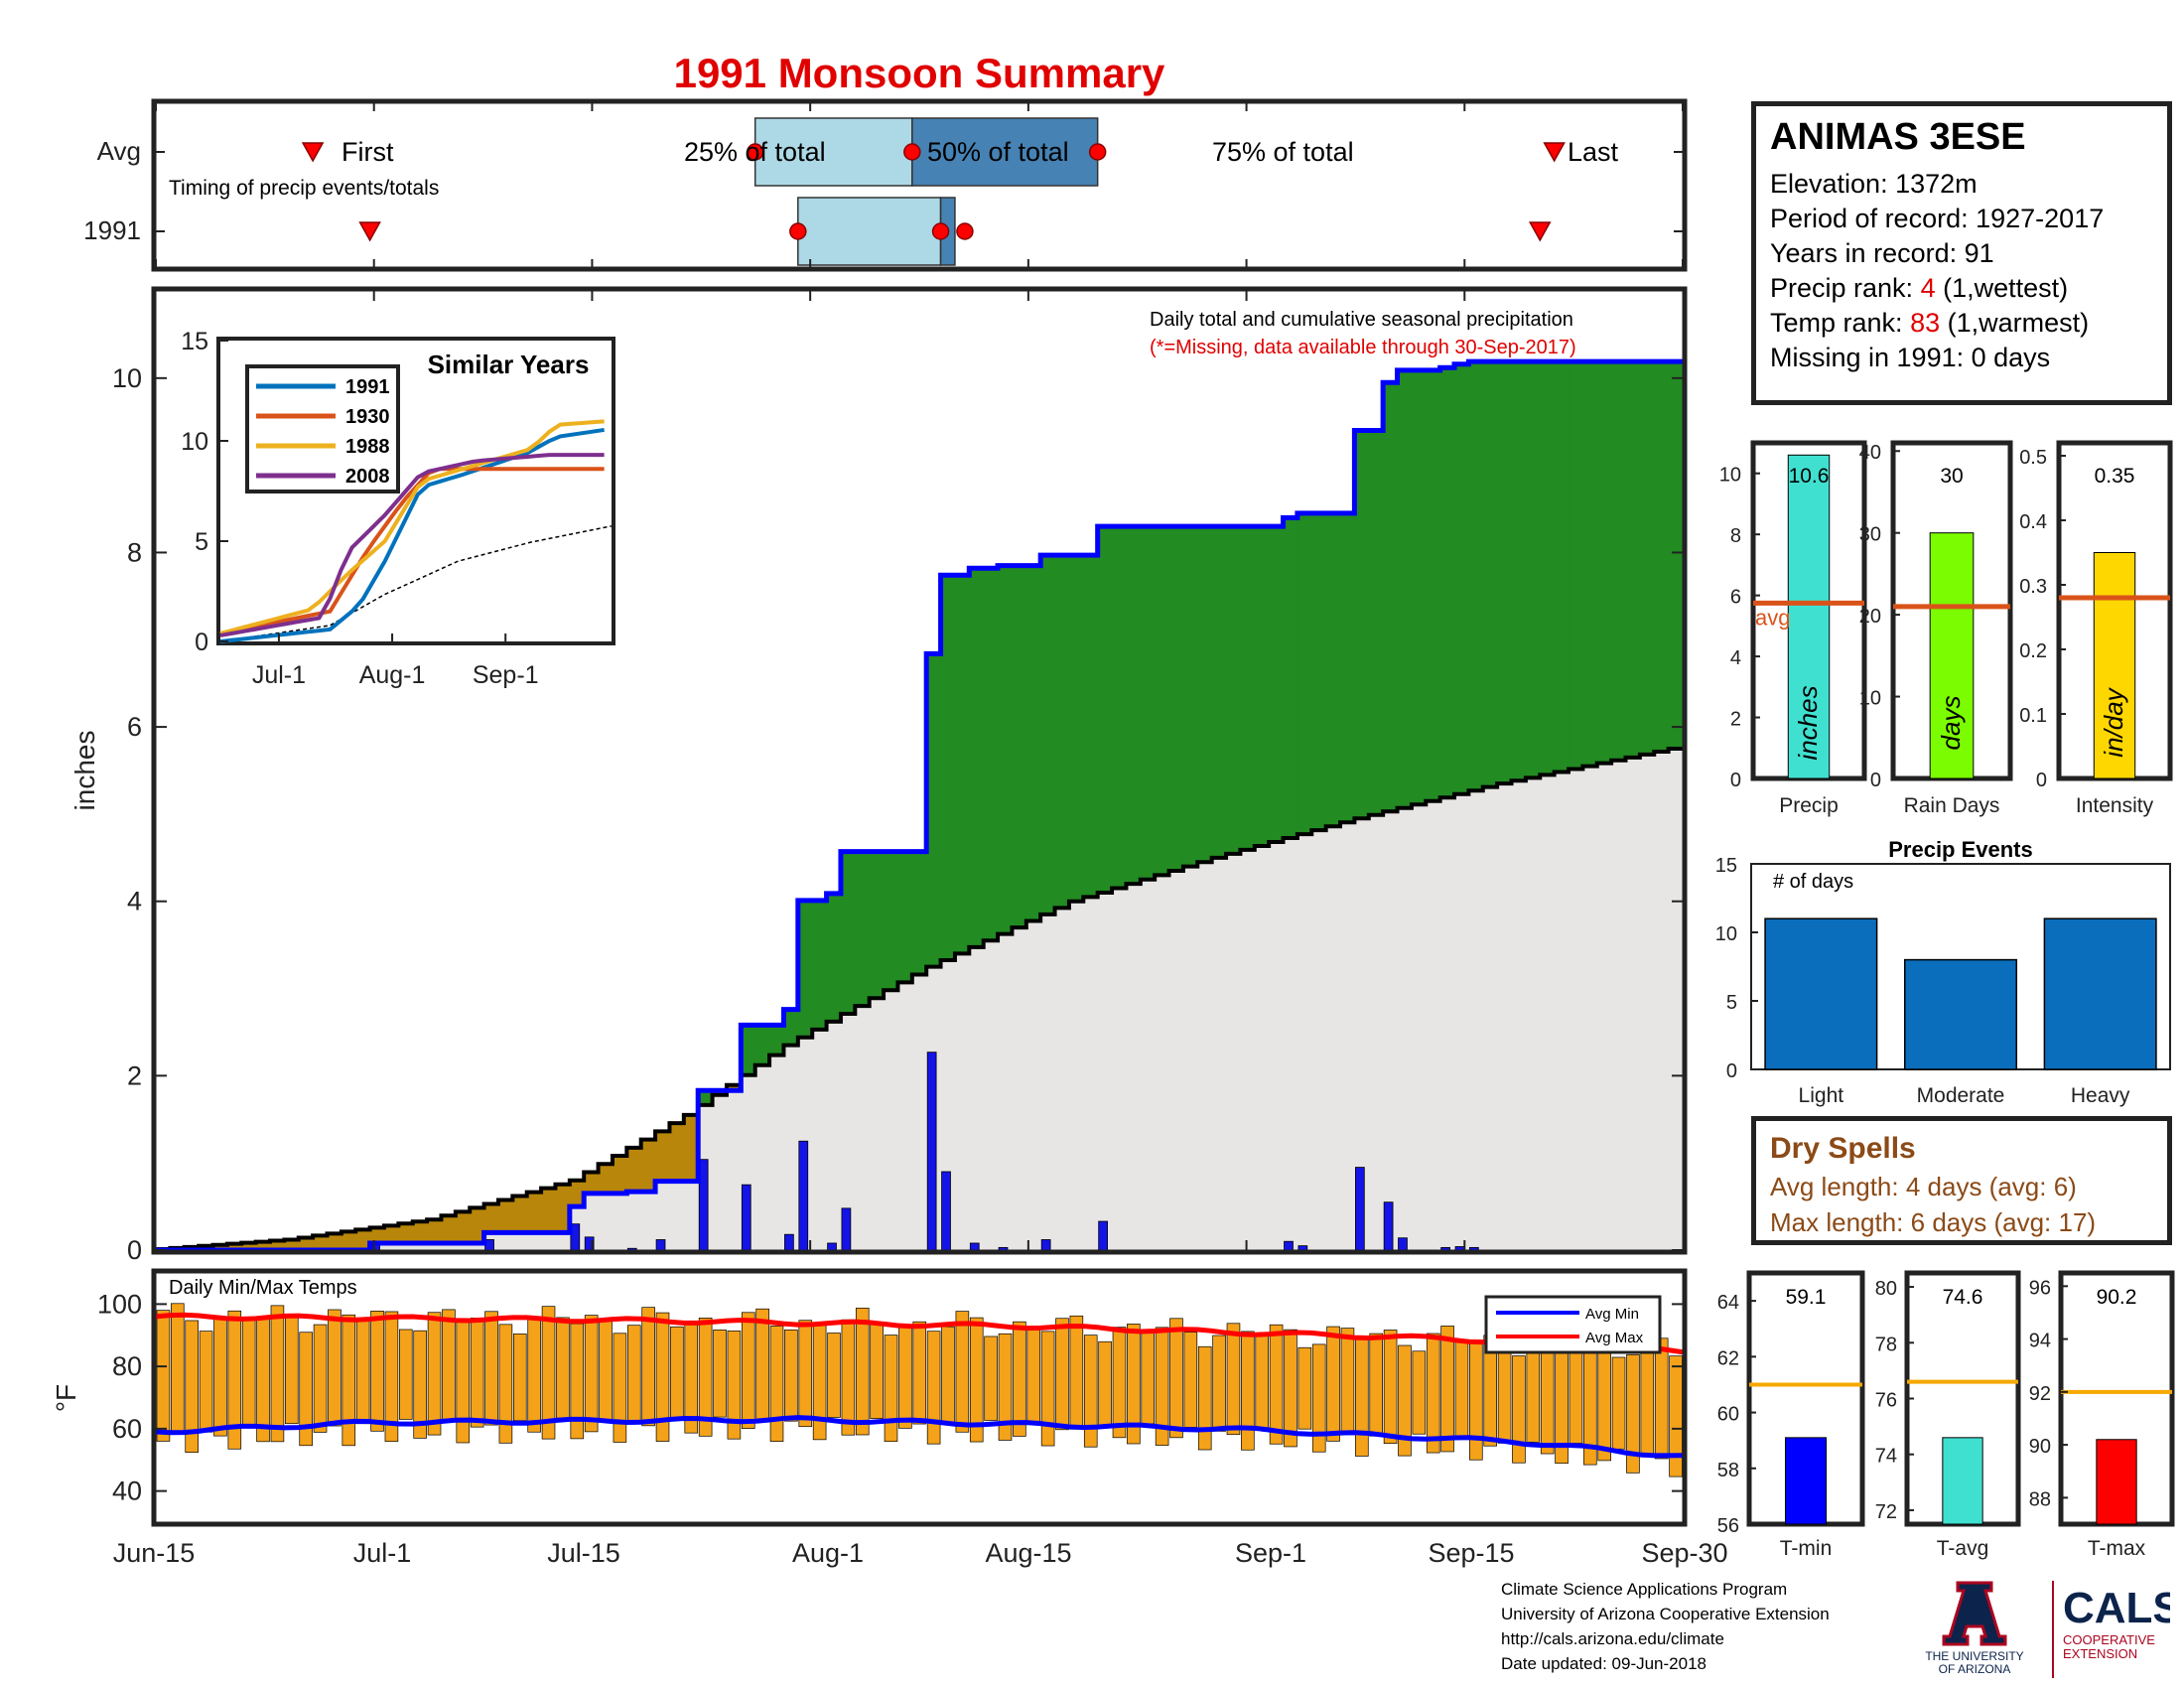  What do you see at coordinates (583, 1553) in the screenshot?
I see `x-tick-label: Jul-15` at bounding box center [583, 1553].